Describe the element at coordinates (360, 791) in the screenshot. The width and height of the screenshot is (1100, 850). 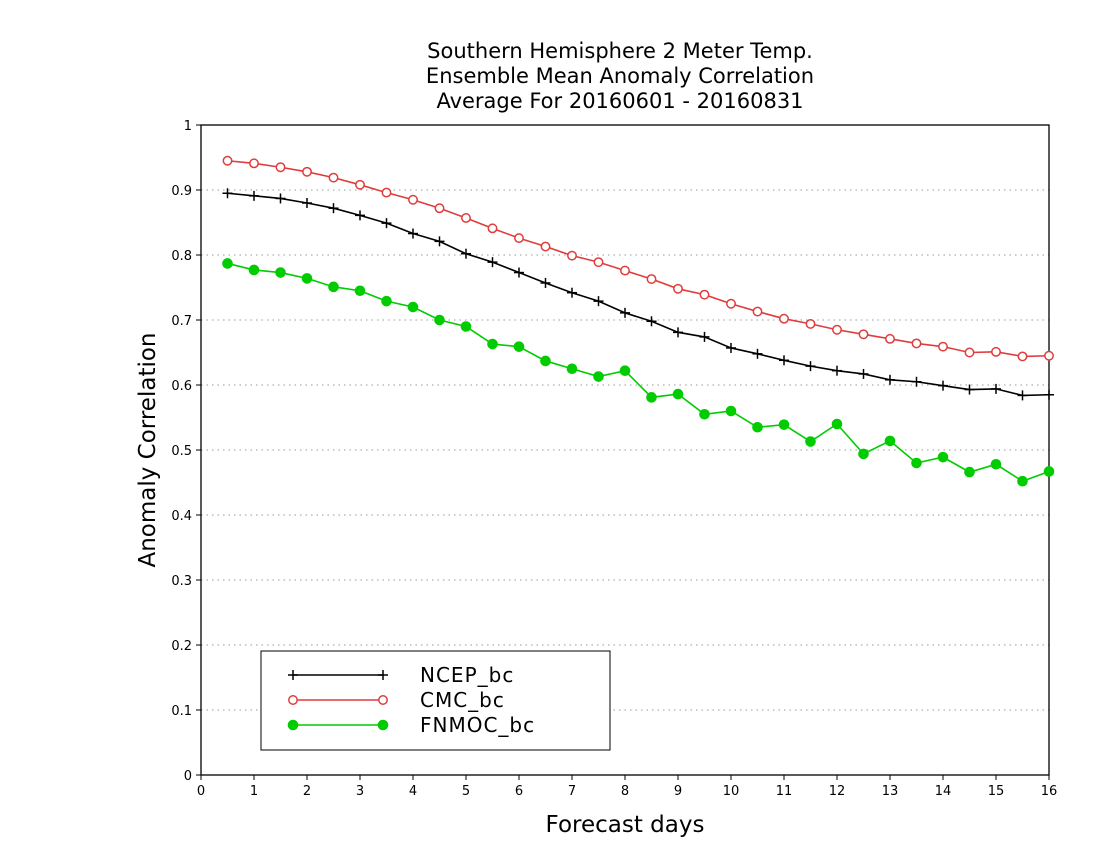
I see `x-tick-label: 3` at that location.